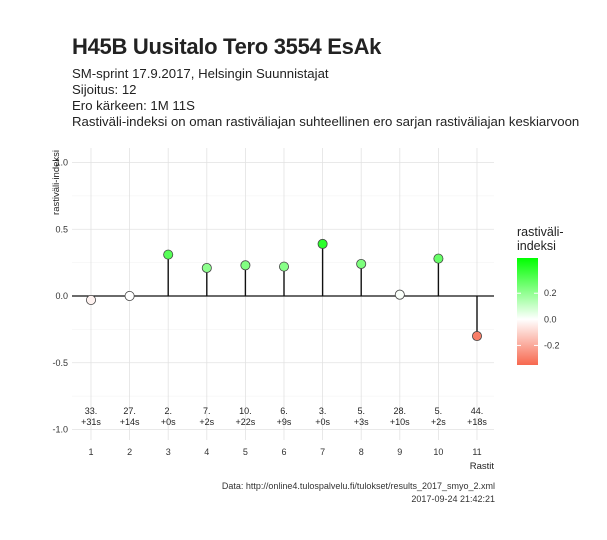 This screenshot has width=607, height=540. What do you see at coordinates (477, 422) in the screenshot?
I see `time-diff-label: +18s` at bounding box center [477, 422].